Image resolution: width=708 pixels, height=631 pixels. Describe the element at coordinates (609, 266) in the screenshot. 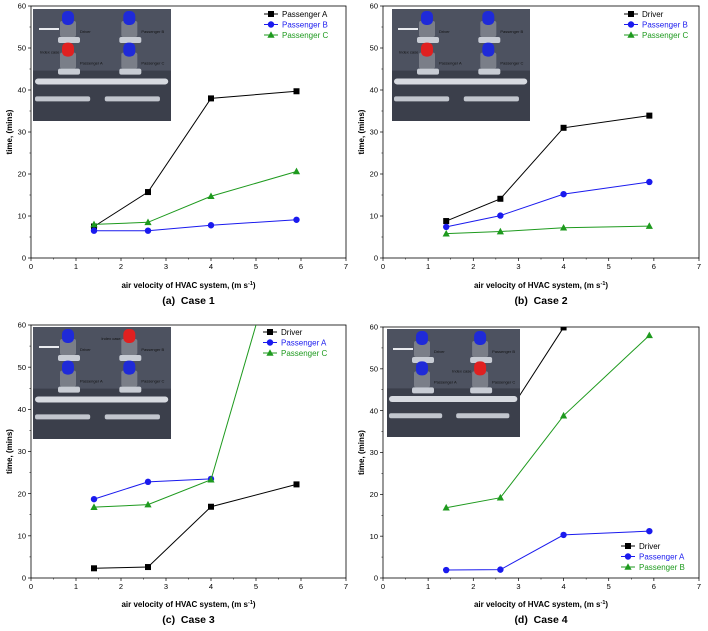

I see `x-tick-label: 5` at that location.